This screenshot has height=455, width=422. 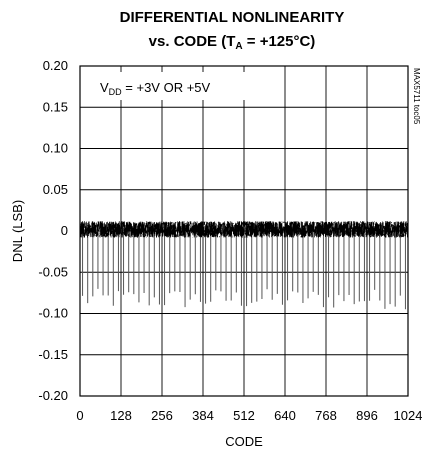 I want to click on figure-id-label: MAX5711 toc05, so click(x=416, y=96).